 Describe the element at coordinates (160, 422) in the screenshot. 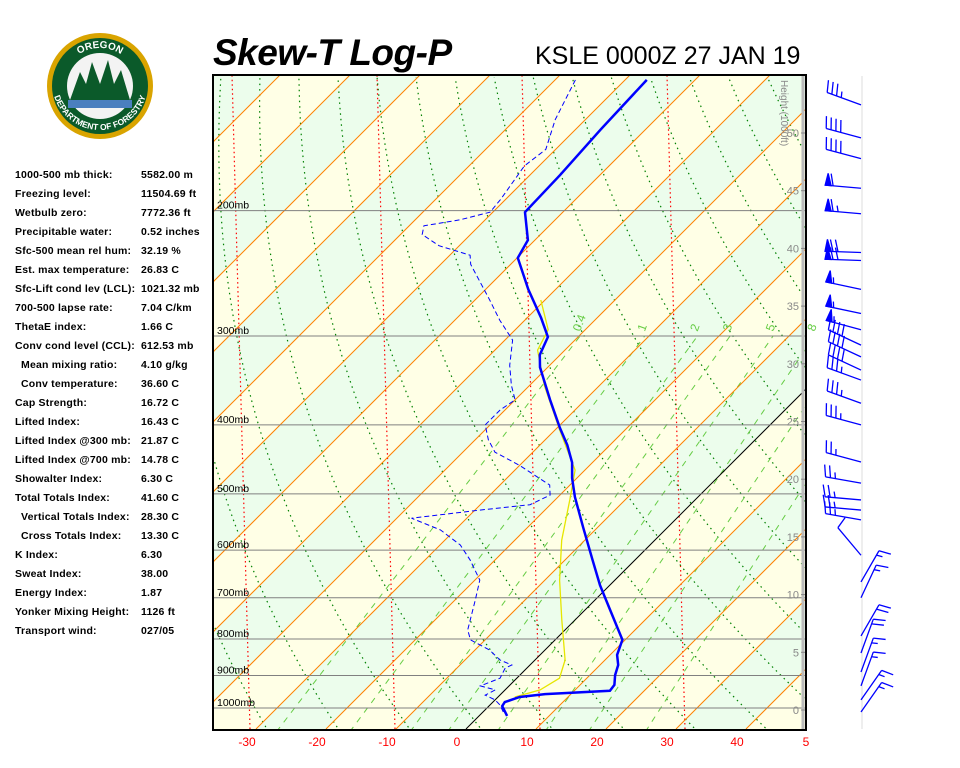

I see `stat-value: 16.43 C` at that location.